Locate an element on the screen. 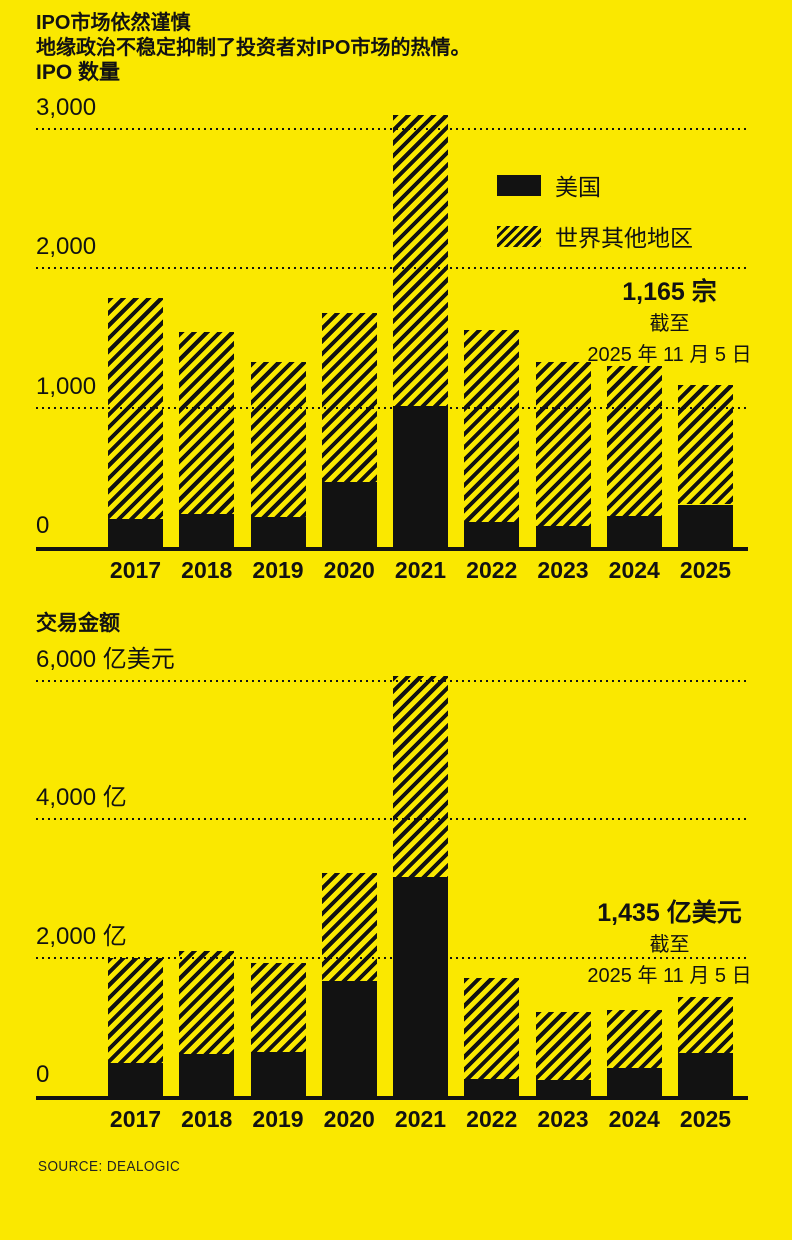 The width and height of the screenshot is (792, 1240). chart1-latest-value-annotation: 1,165 宗 截至 2025 年 11 月 5 日 is located at coordinates (669, 323).